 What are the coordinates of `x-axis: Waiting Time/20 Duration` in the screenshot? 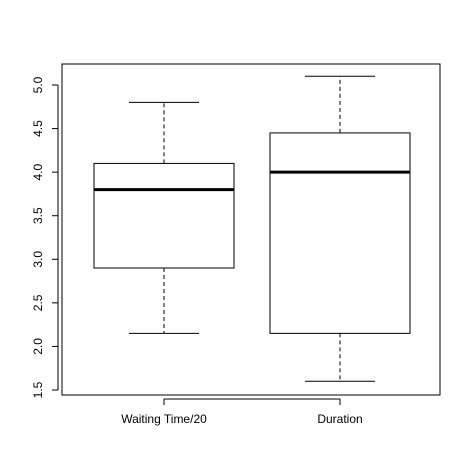 It's located at (242, 412).